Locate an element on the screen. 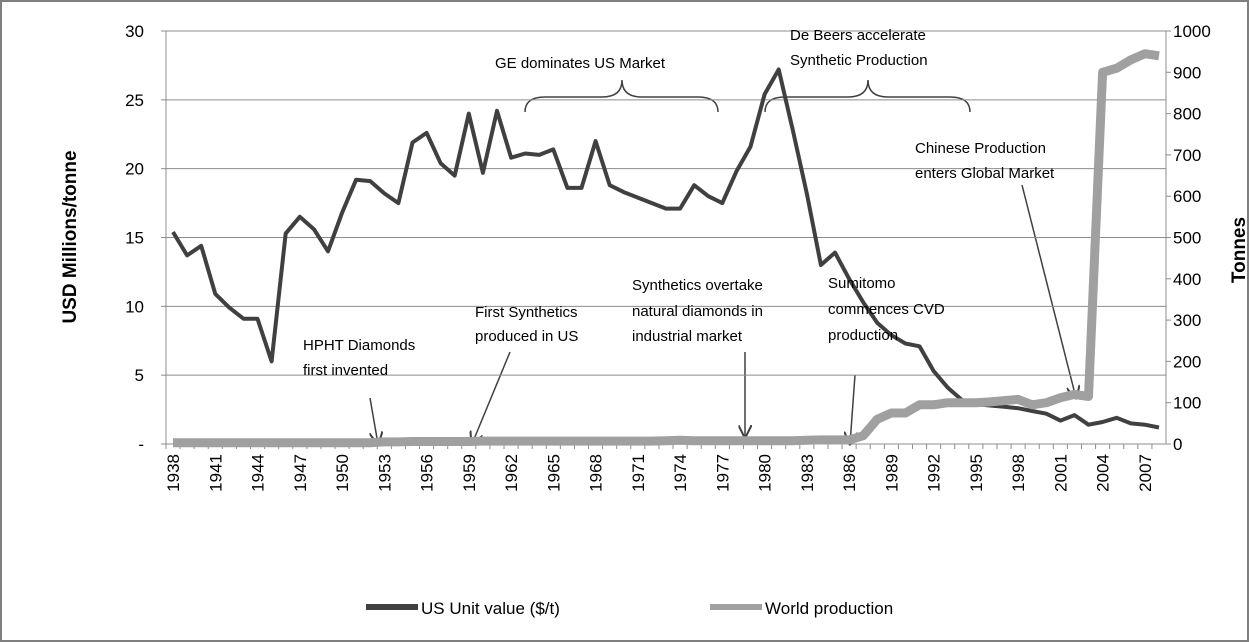 This screenshot has width=1249, height=642. annotation: First Synthetics is located at coordinates (526, 312).